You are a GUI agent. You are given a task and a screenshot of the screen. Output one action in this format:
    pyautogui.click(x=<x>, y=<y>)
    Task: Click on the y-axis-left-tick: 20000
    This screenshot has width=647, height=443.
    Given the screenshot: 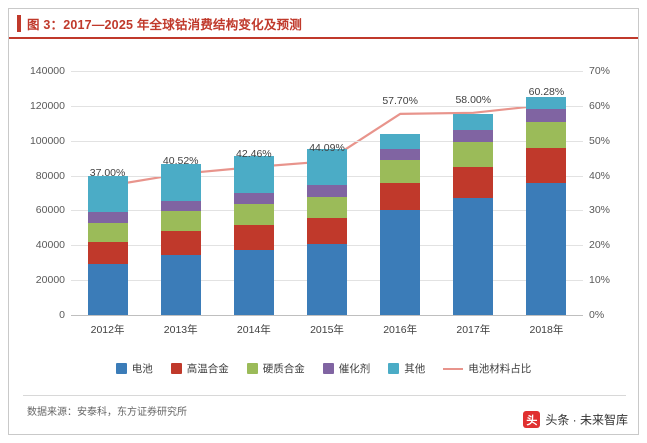 What is the action you would take?
    pyautogui.click(x=50, y=280)
    